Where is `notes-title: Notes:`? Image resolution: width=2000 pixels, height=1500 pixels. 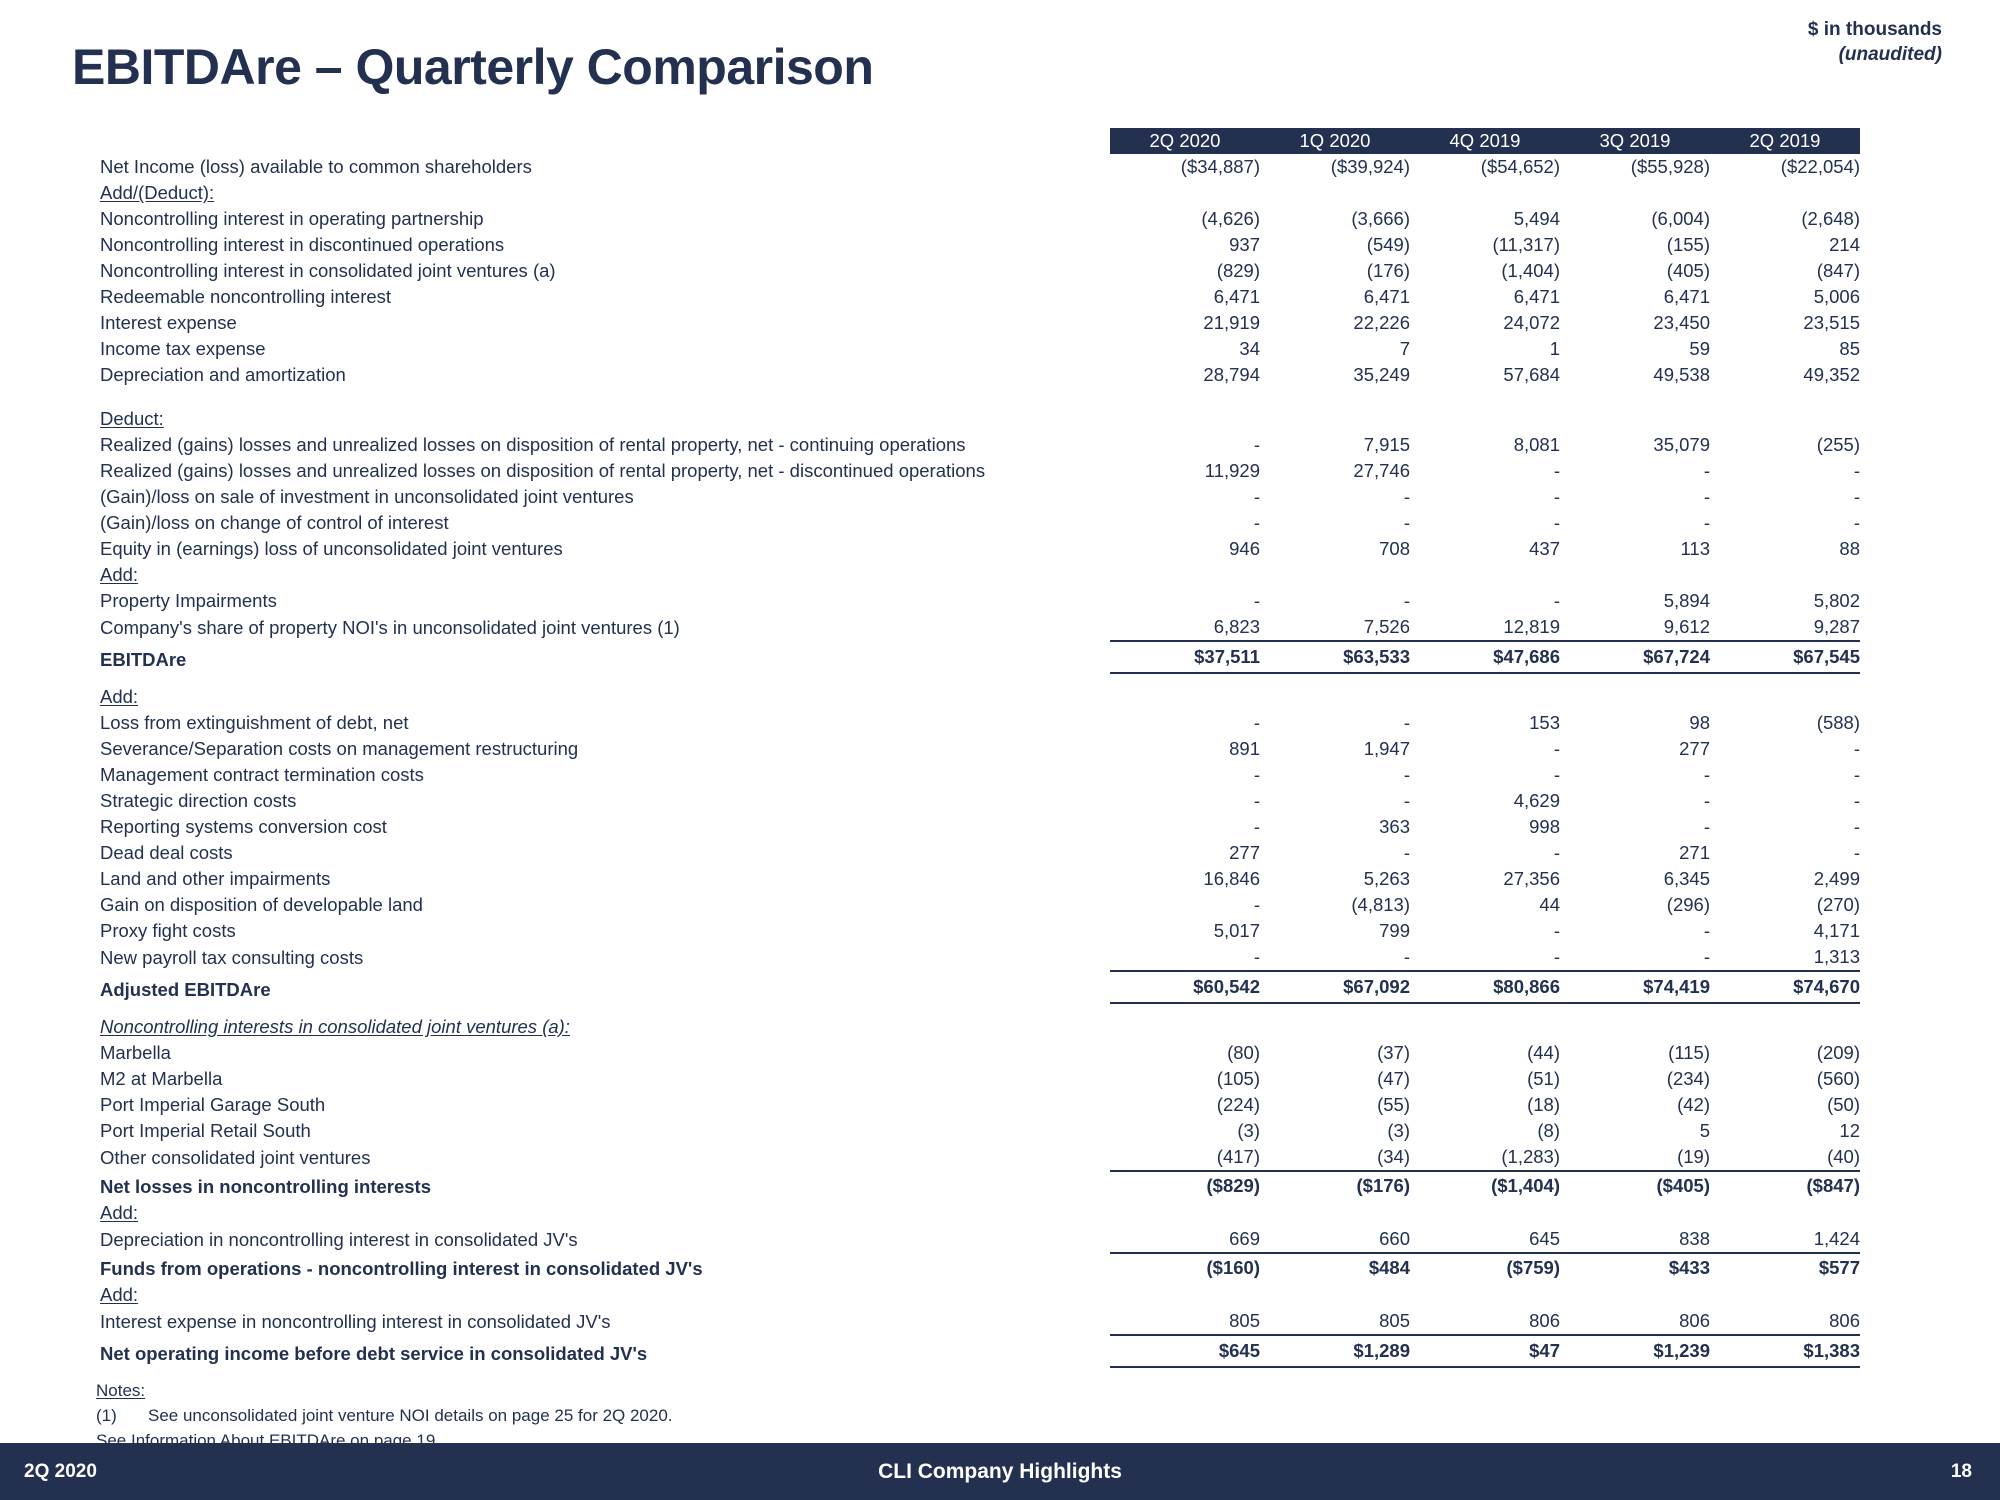
notes-title: Notes: is located at coordinates (121, 1390).